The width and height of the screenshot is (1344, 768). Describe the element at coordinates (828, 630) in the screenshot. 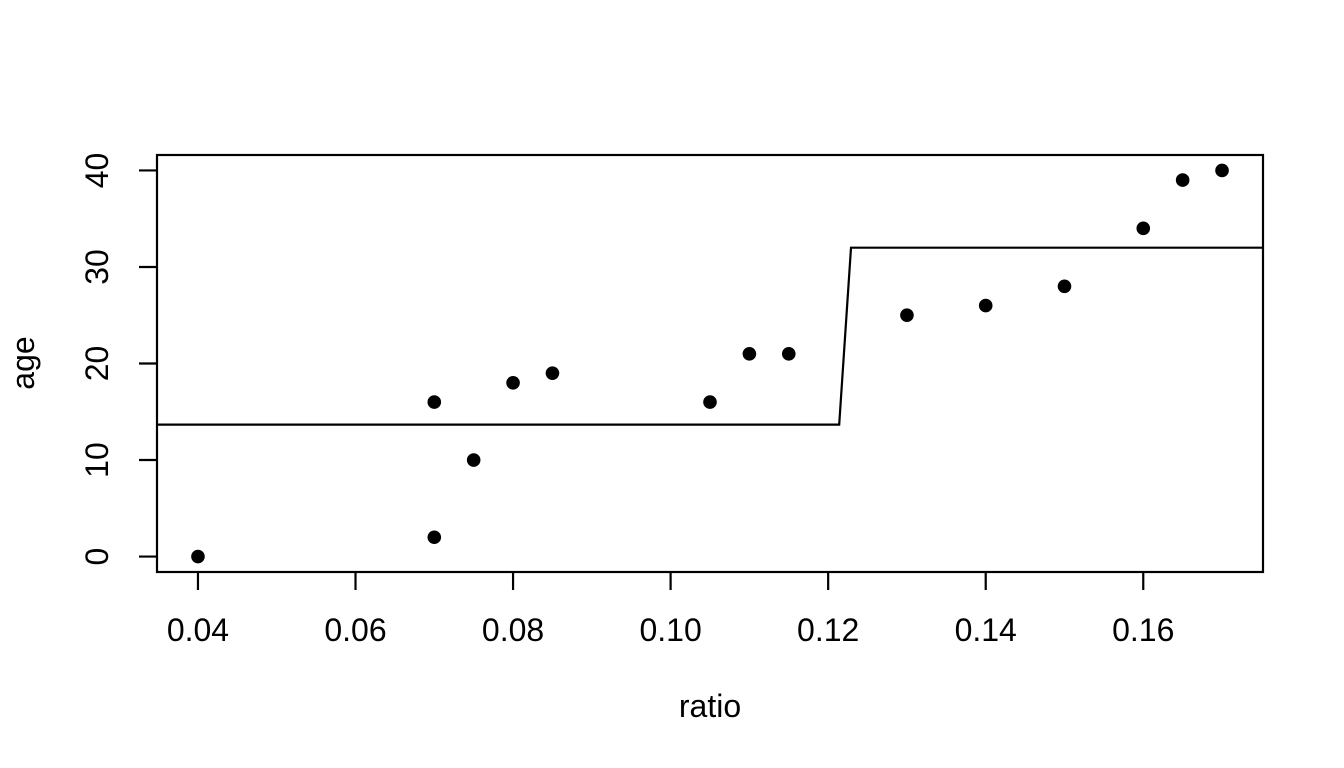

I see `x-axis-tick-label: 0.12` at that location.